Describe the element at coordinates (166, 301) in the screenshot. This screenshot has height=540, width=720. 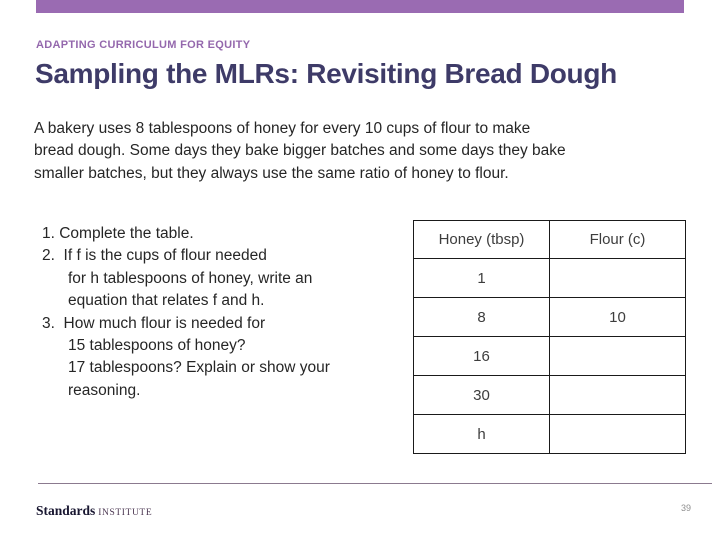
I see `question-line: equation that relates f and h.` at that location.